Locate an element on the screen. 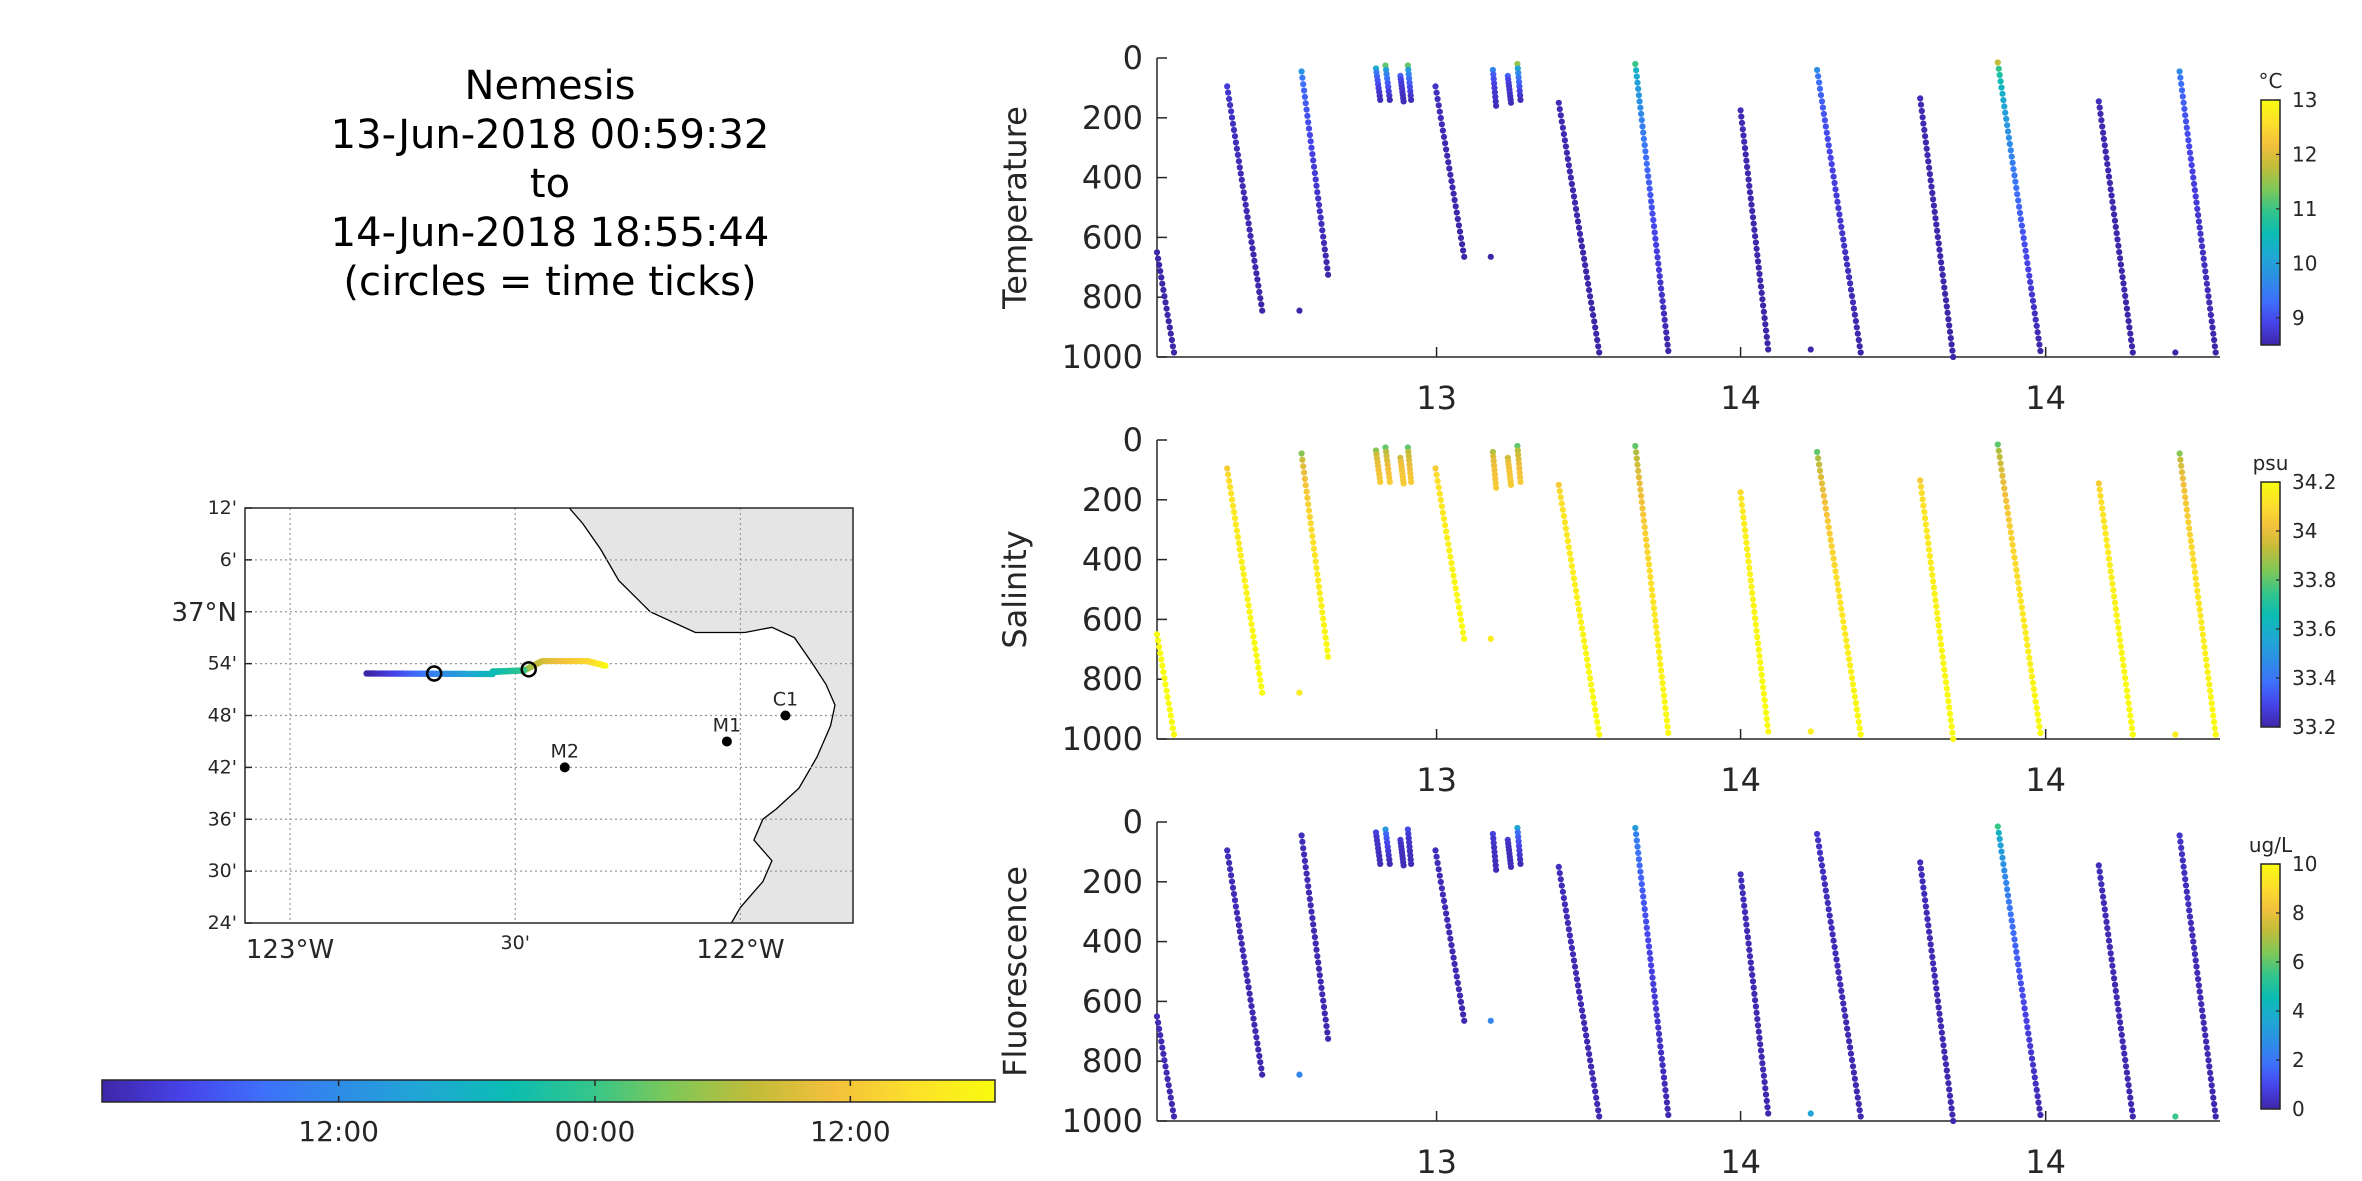  y-tick-label: 400 is located at coordinates (1112, 560).